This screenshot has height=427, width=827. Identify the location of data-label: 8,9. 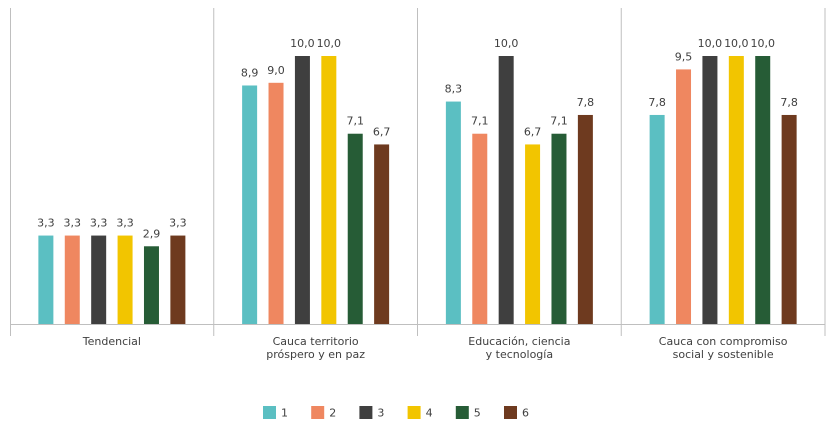
(250, 72).